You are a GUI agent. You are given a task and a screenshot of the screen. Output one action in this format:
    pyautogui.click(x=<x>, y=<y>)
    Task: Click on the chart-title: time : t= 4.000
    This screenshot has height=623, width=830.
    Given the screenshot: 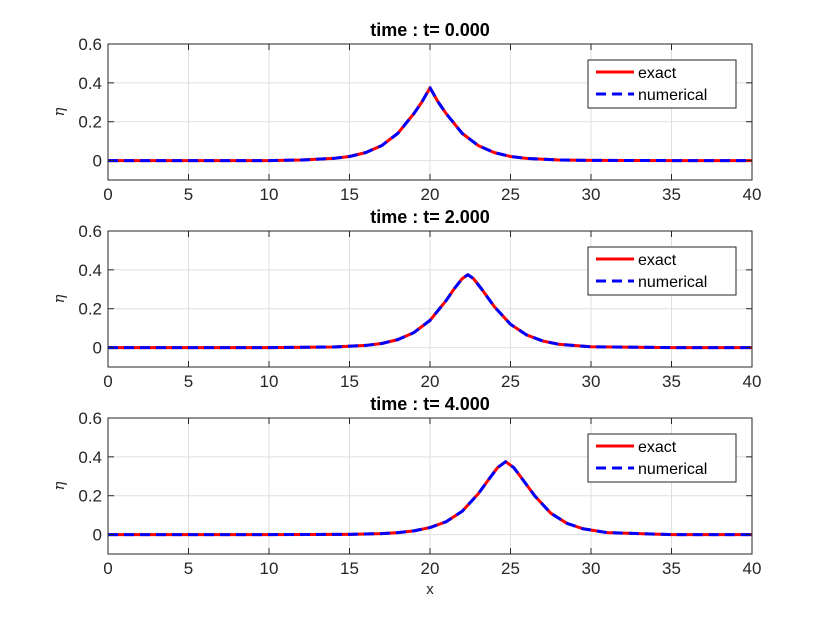 What is the action you would take?
    pyautogui.click(x=430, y=404)
    